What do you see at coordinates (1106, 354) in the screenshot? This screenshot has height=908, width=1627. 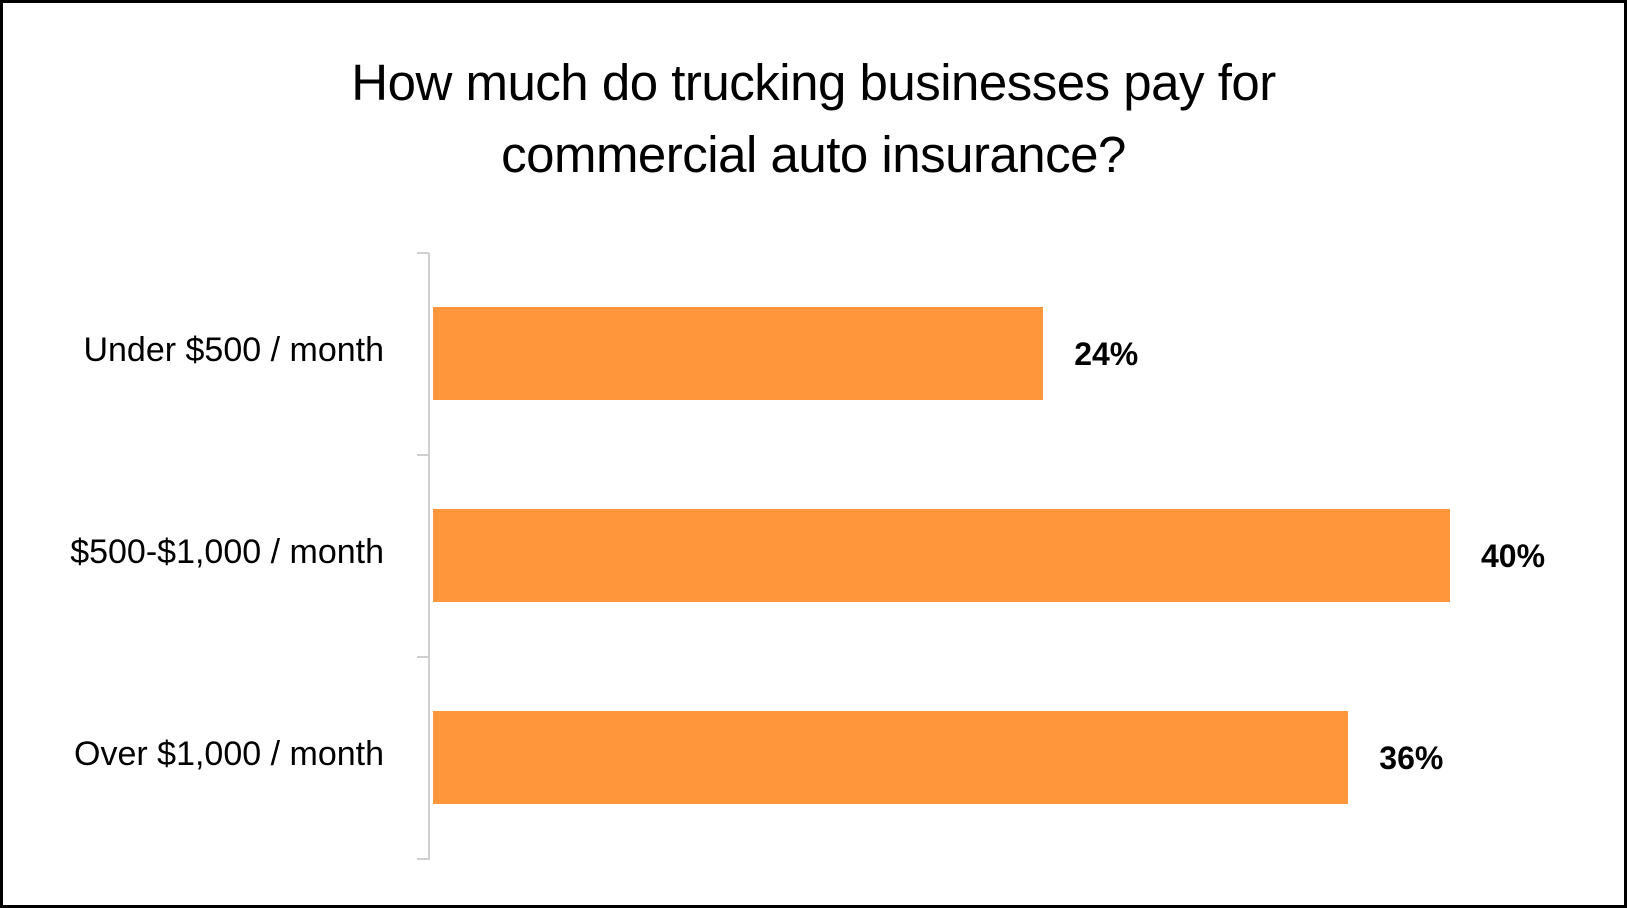 I see `value-label-under-500: 24%` at bounding box center [1106, 354].